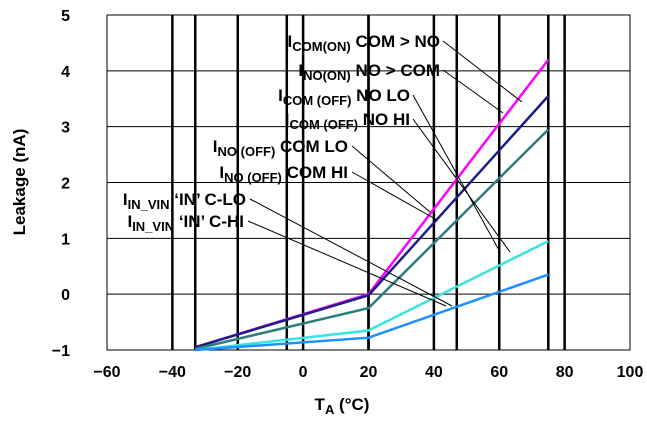 Image resolution: width=647 pixels, height=421 pixels. I want to click on x-tick-label: 20, so click(369, 372).